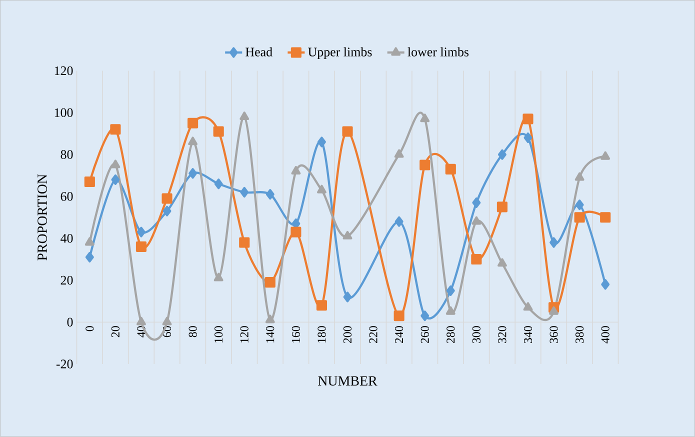 The image size is (695, 437). I want to click on x-tick-label: 220, so click(373, 335).